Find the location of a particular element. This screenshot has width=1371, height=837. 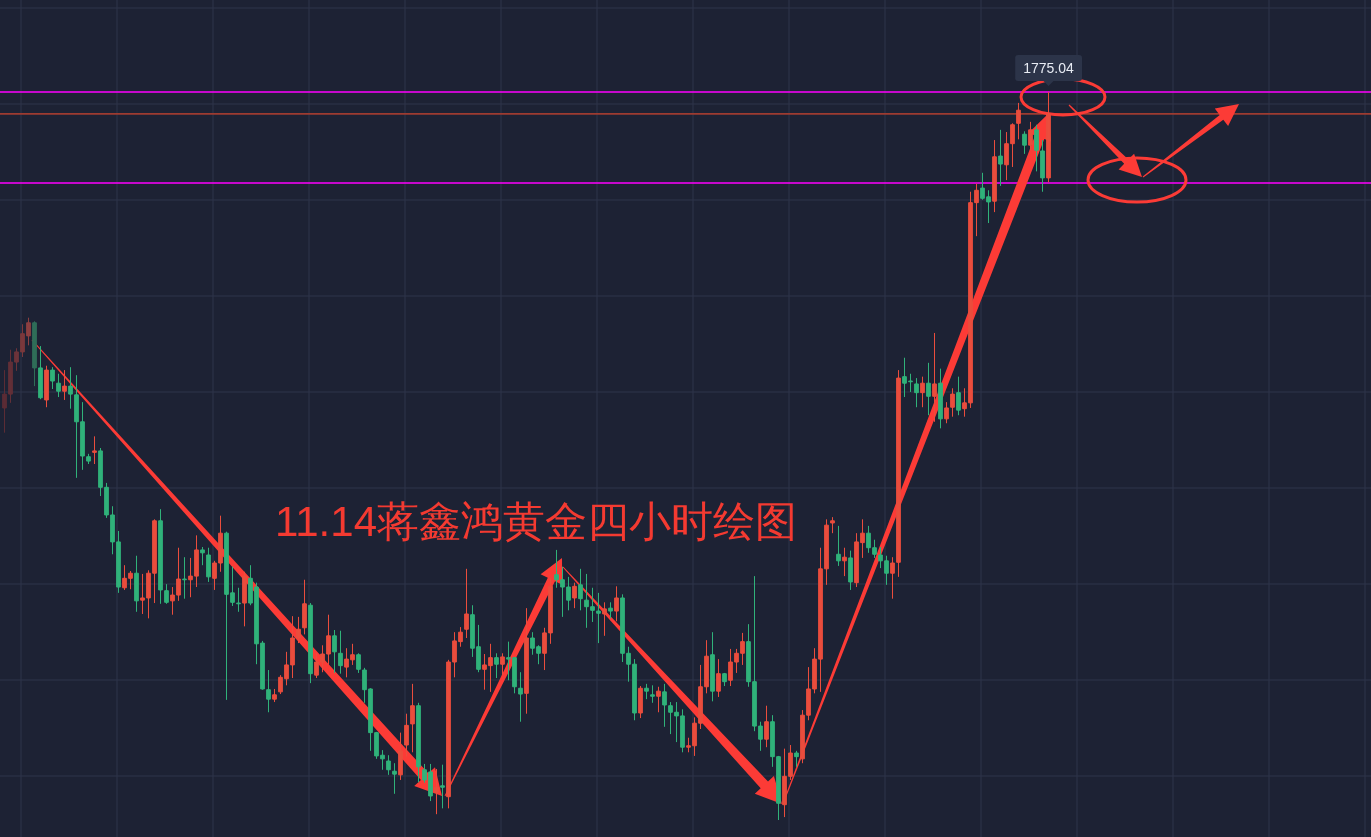

title: 11.14蒋鑫鸿黄金四小时绘图 is located at coordinates (536, 521).